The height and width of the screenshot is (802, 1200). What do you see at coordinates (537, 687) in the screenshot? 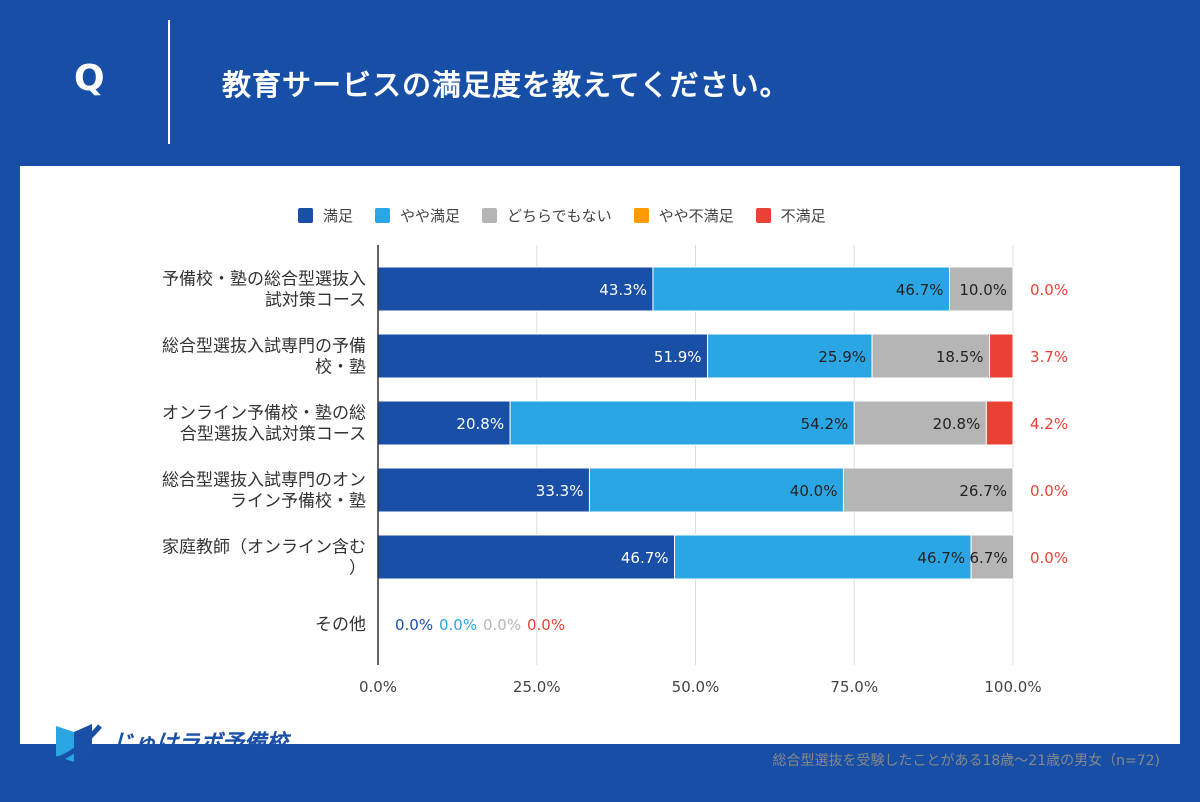
I see `x-tick-label: 25.0%` at bounding box center [537, 687].